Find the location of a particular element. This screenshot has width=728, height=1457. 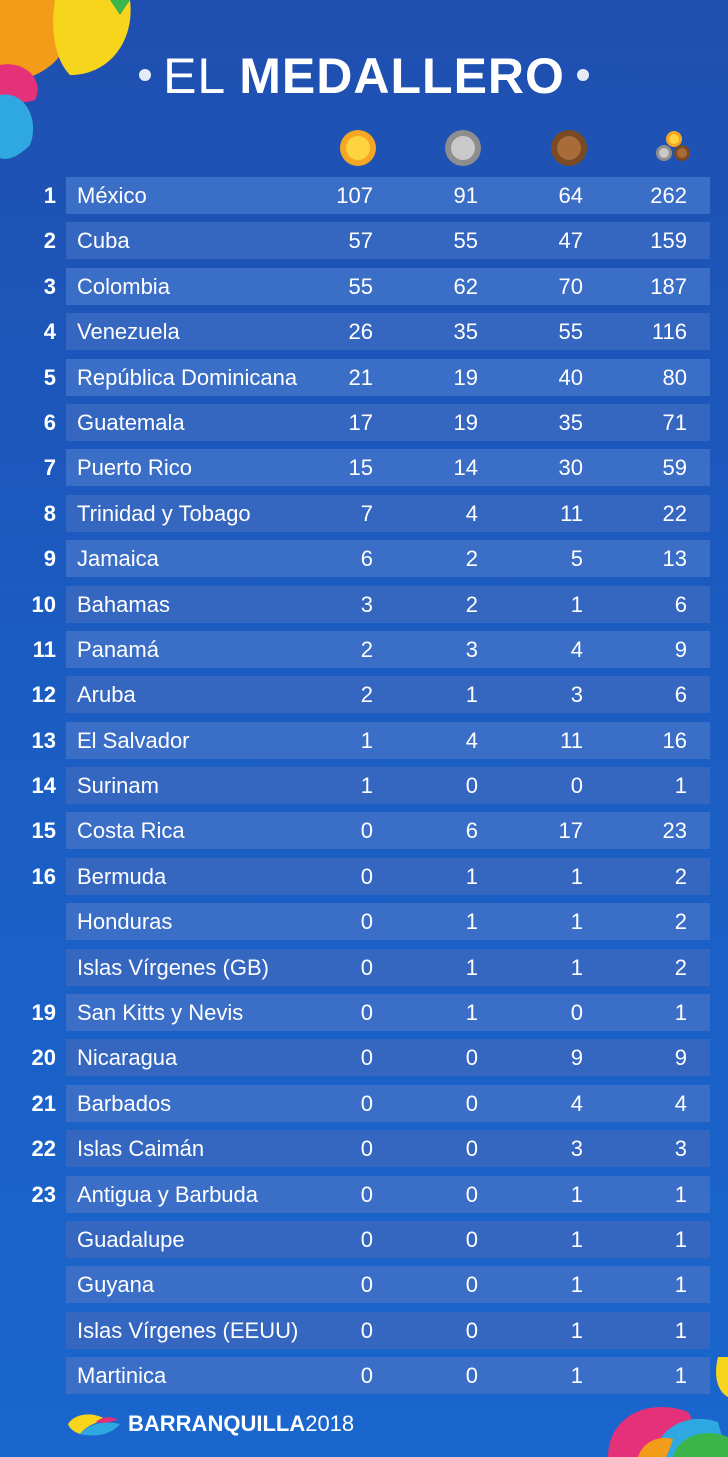

bronze-count-cell: 30 is located at coordinates (570, 468).